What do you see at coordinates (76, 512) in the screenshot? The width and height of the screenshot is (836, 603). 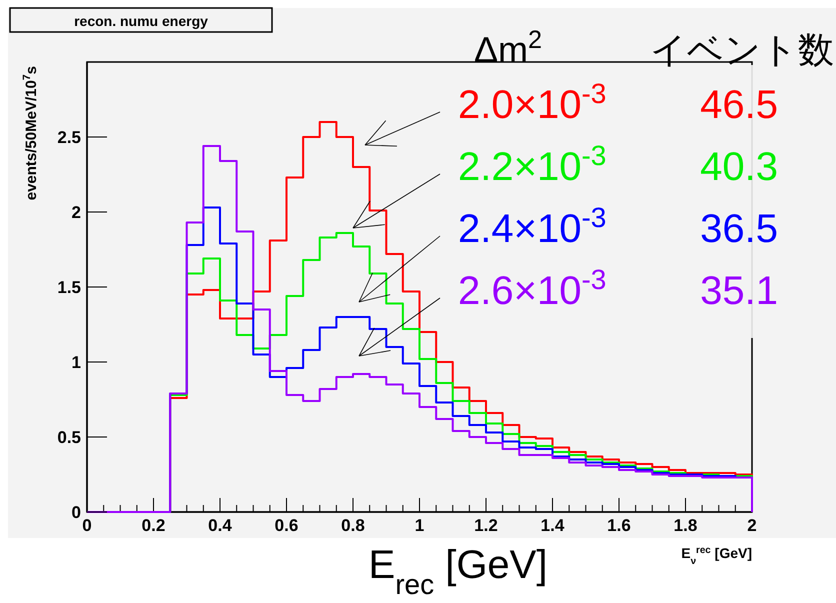 I see `y-tick-label: 0` at bounding box center [76, 512].